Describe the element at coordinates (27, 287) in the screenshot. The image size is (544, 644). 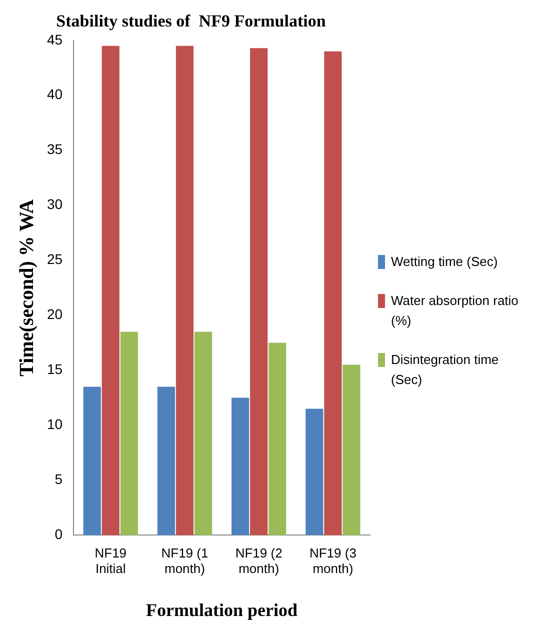
I see `y-axis-title: Time(second) % WA` at that location.